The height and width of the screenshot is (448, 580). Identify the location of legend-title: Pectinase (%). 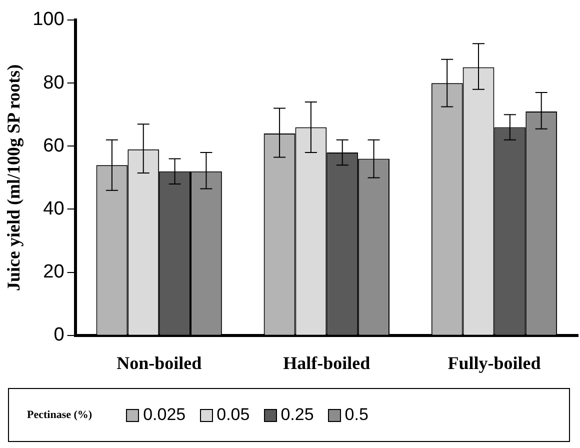
(59, 415).